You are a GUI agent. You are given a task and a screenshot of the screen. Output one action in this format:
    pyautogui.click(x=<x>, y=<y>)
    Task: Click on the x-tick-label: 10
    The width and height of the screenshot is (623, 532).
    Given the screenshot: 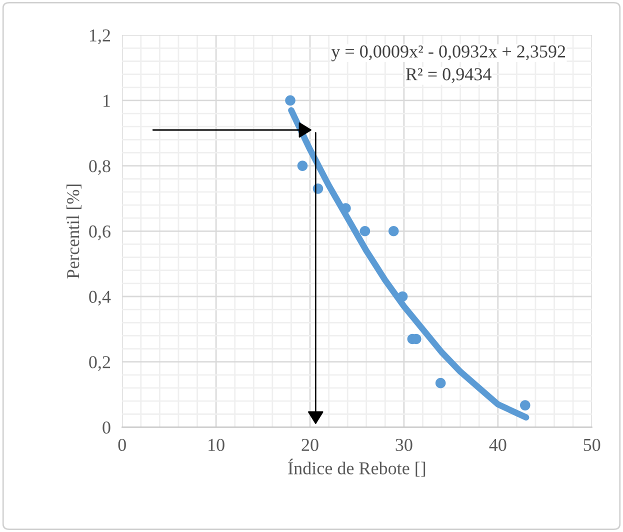 What is the action you would take?
    pyautogui.click(x=216, y=445)
    